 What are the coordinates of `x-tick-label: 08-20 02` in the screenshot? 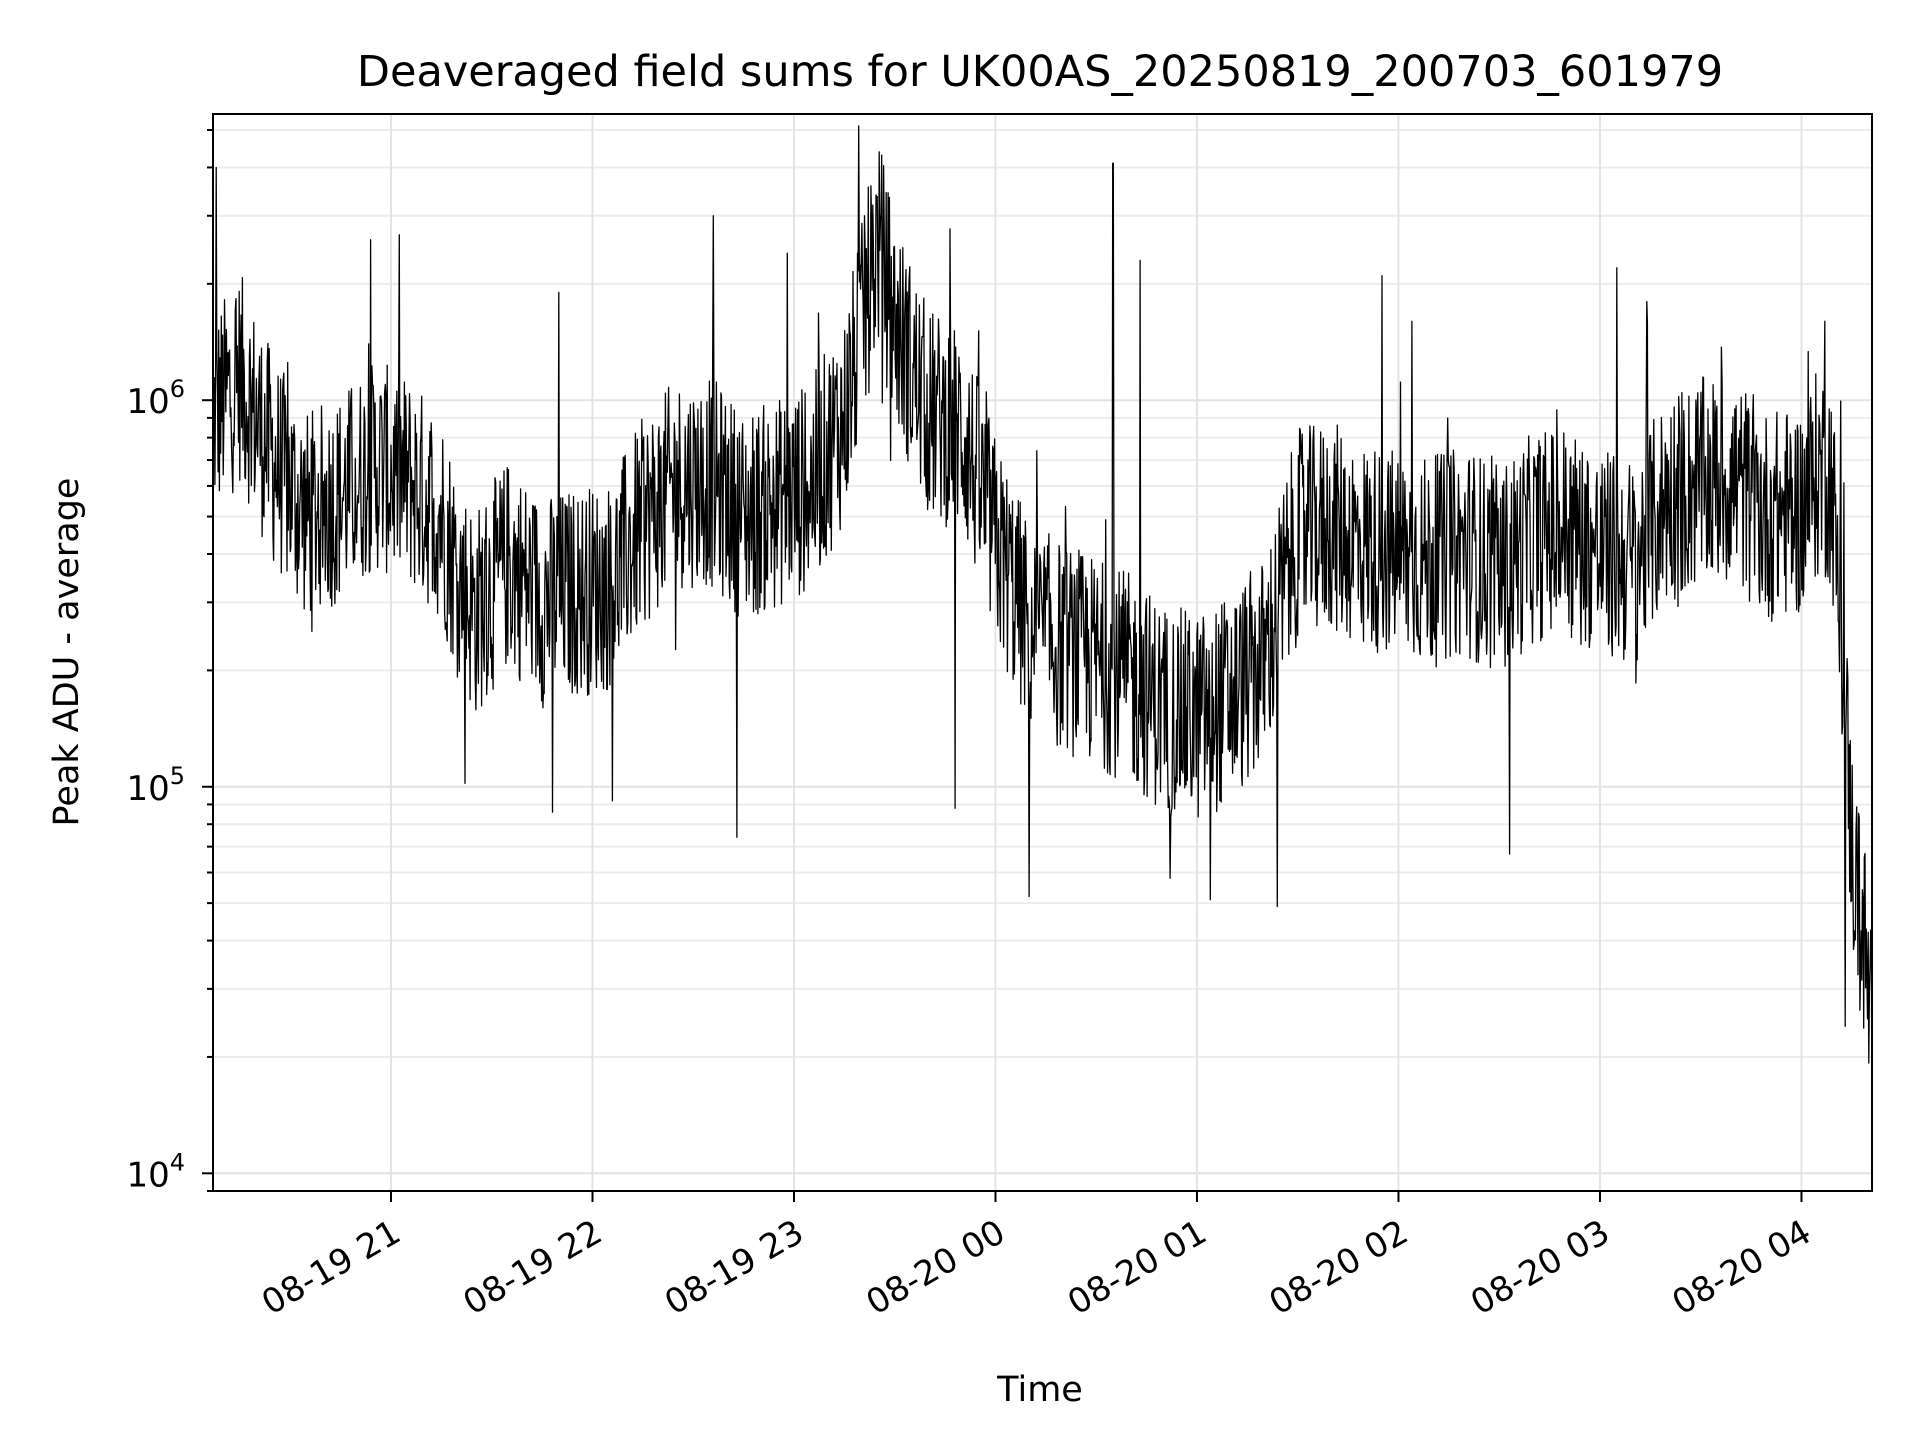 It's located at (1339, 1267).